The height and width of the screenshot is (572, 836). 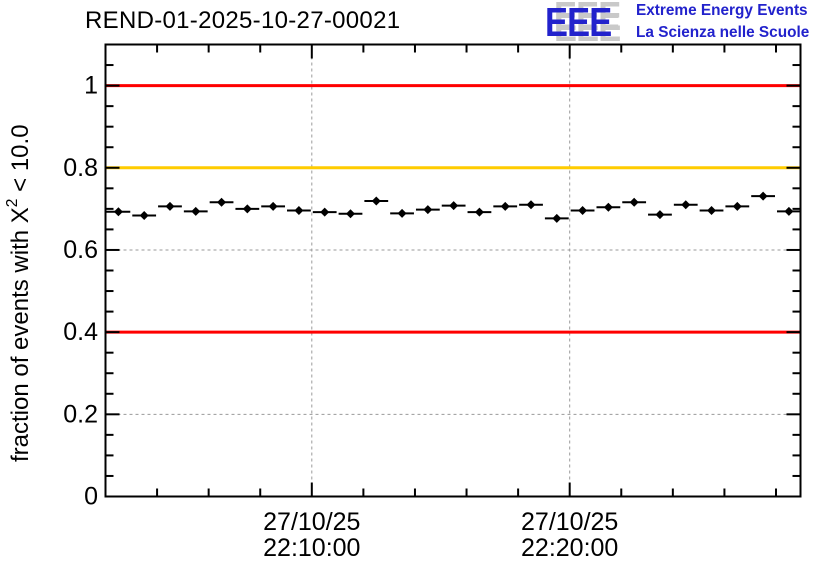 What do you see at coordinates (722, 10) in the screenshot?
I see `eee-logo-line1: Extreme Energy Events` at bounding box center [722, 10].